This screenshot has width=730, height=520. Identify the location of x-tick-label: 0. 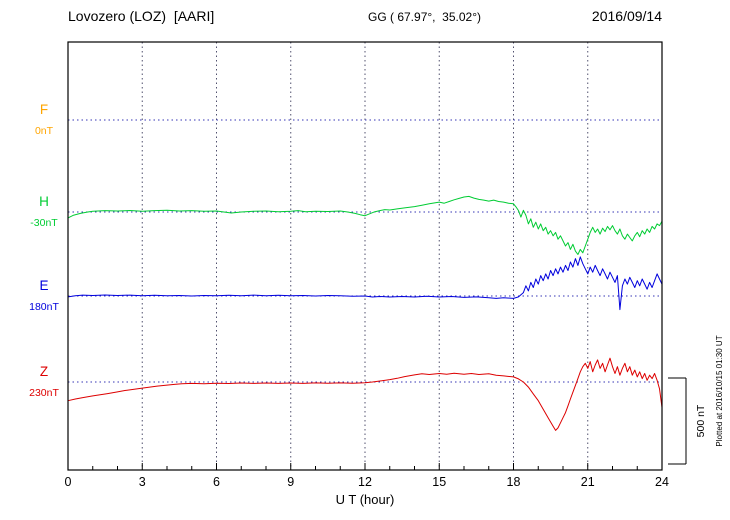
(68, 482).